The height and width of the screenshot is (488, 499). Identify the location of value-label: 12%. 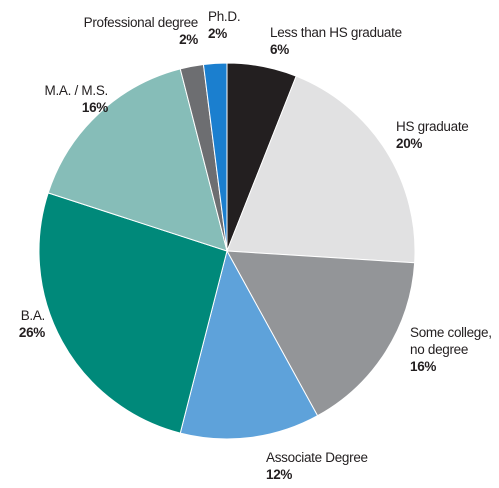
(279, 474).